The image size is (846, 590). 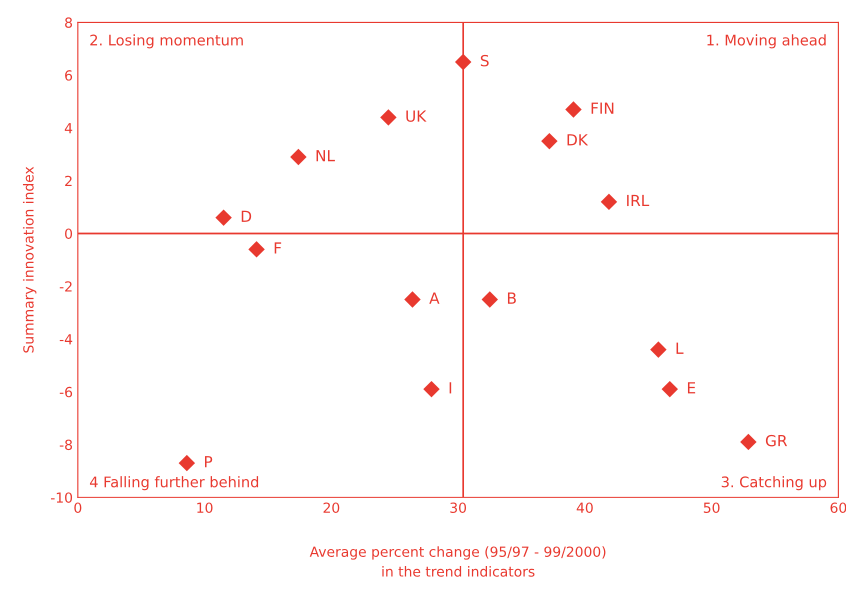 I want to click on x-tick-label: 10, so click(x=205, y=507).